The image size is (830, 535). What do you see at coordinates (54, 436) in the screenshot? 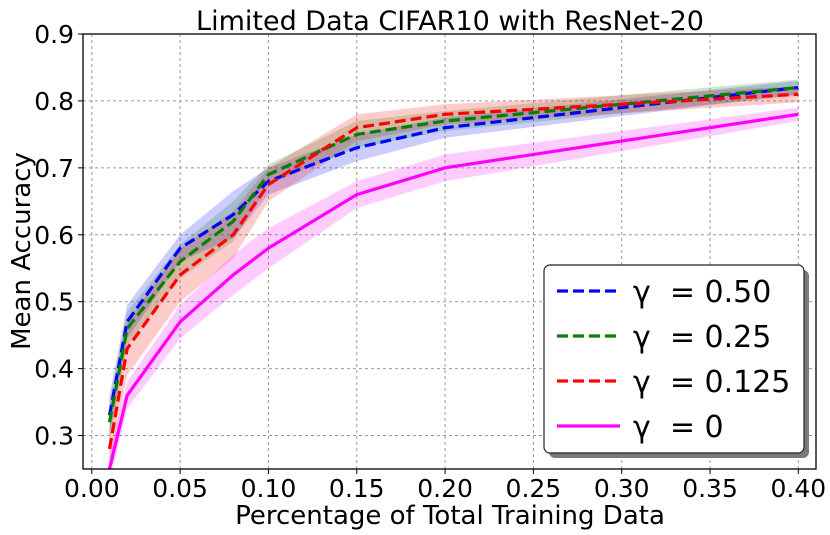
I see `y-tick-label: 0.3` at bounding box center [54, 436].